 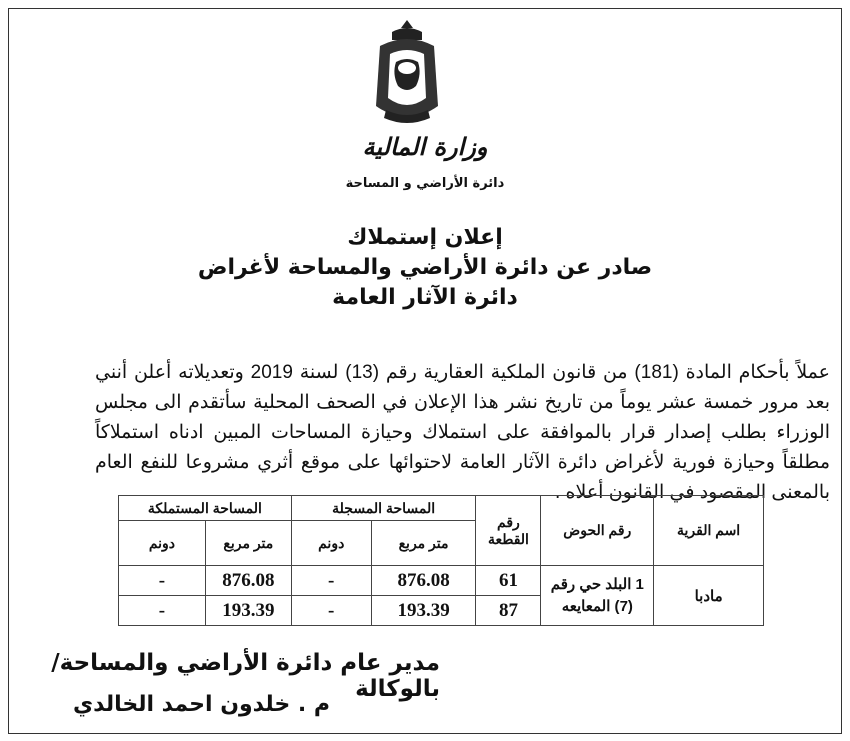 What do you see at coordinates (407, 71) in the screenshot?
I see `coat-of-arms-logo` at bounding box center [407, 71].